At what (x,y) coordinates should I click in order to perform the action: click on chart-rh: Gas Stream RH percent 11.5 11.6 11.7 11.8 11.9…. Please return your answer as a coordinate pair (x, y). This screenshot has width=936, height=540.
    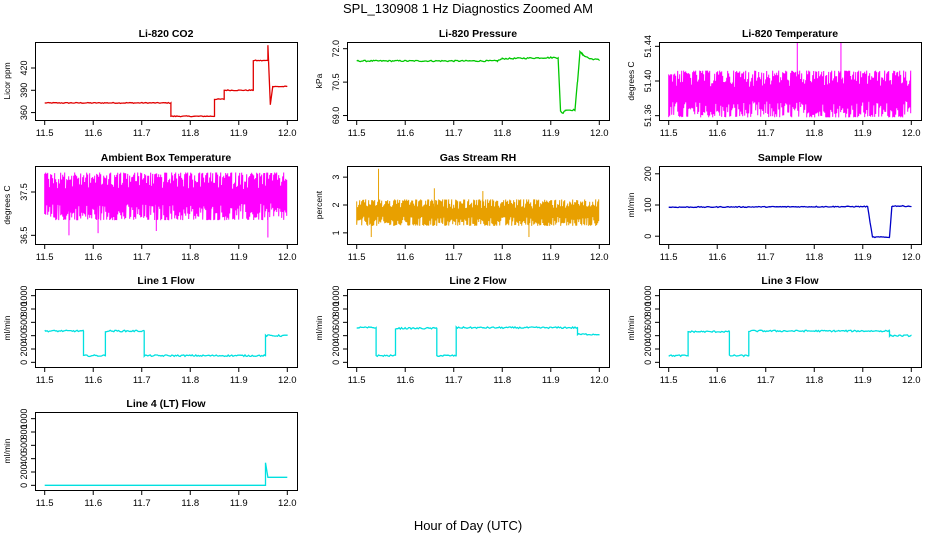
    Looking at the image, I should click on (462, 207).